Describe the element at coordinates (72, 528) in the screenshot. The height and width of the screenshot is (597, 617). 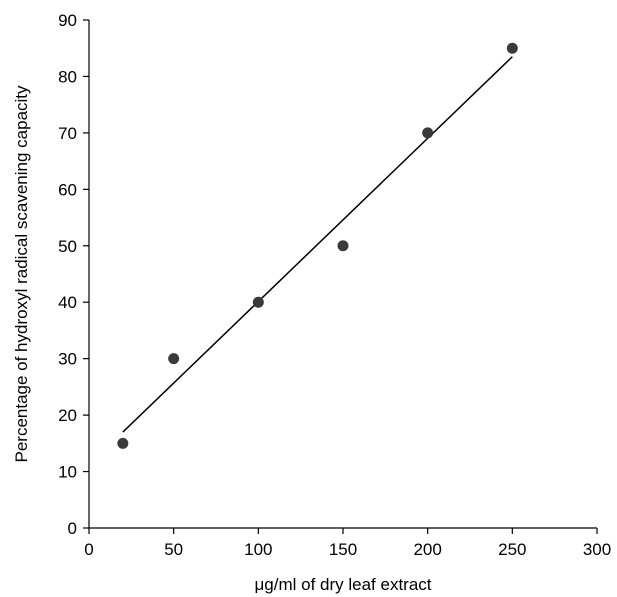
I see `y-tick-label-0: 0` at that location.